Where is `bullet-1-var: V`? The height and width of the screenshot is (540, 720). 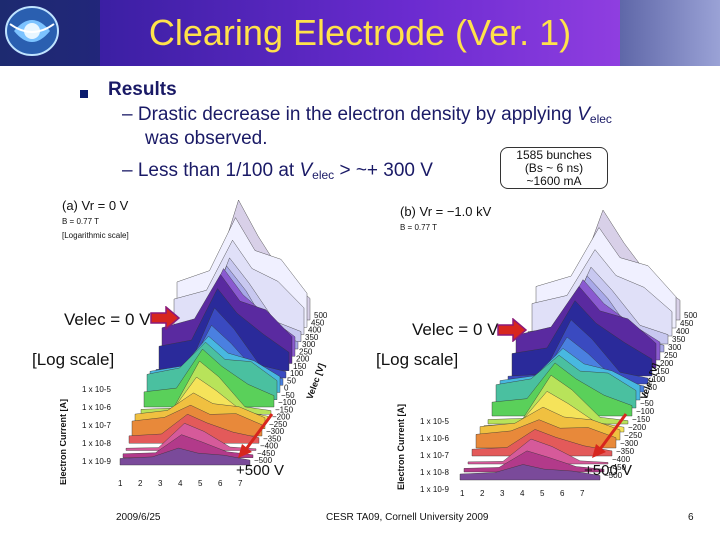
bullet-1-var: V is located at coordinates (583, 114).